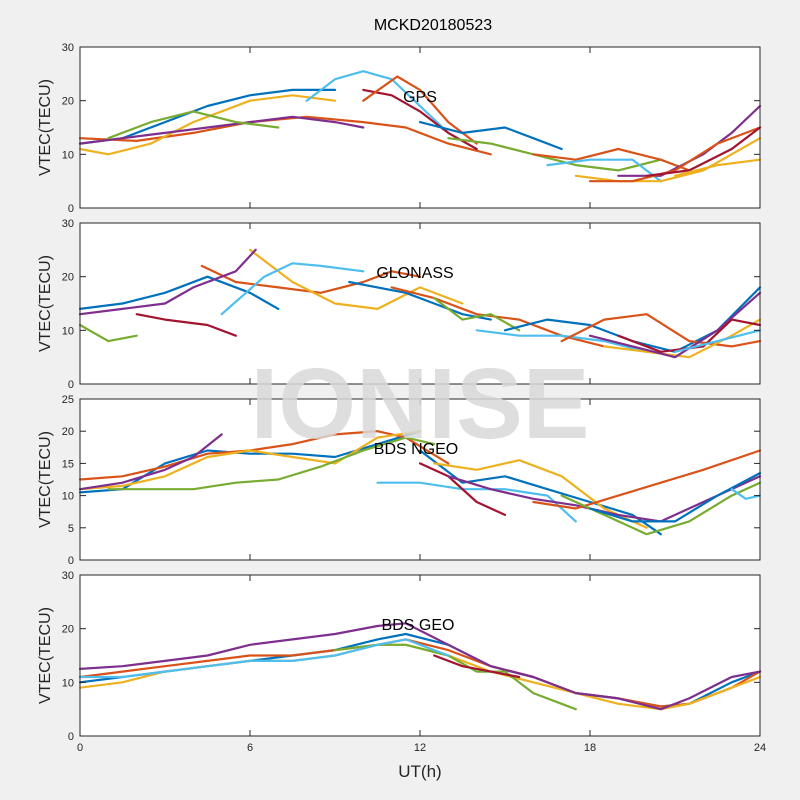  Describe the element at coordinates (416, 449) in the screenshot. I see `panel-annotation: BDS NGEO` at that location.